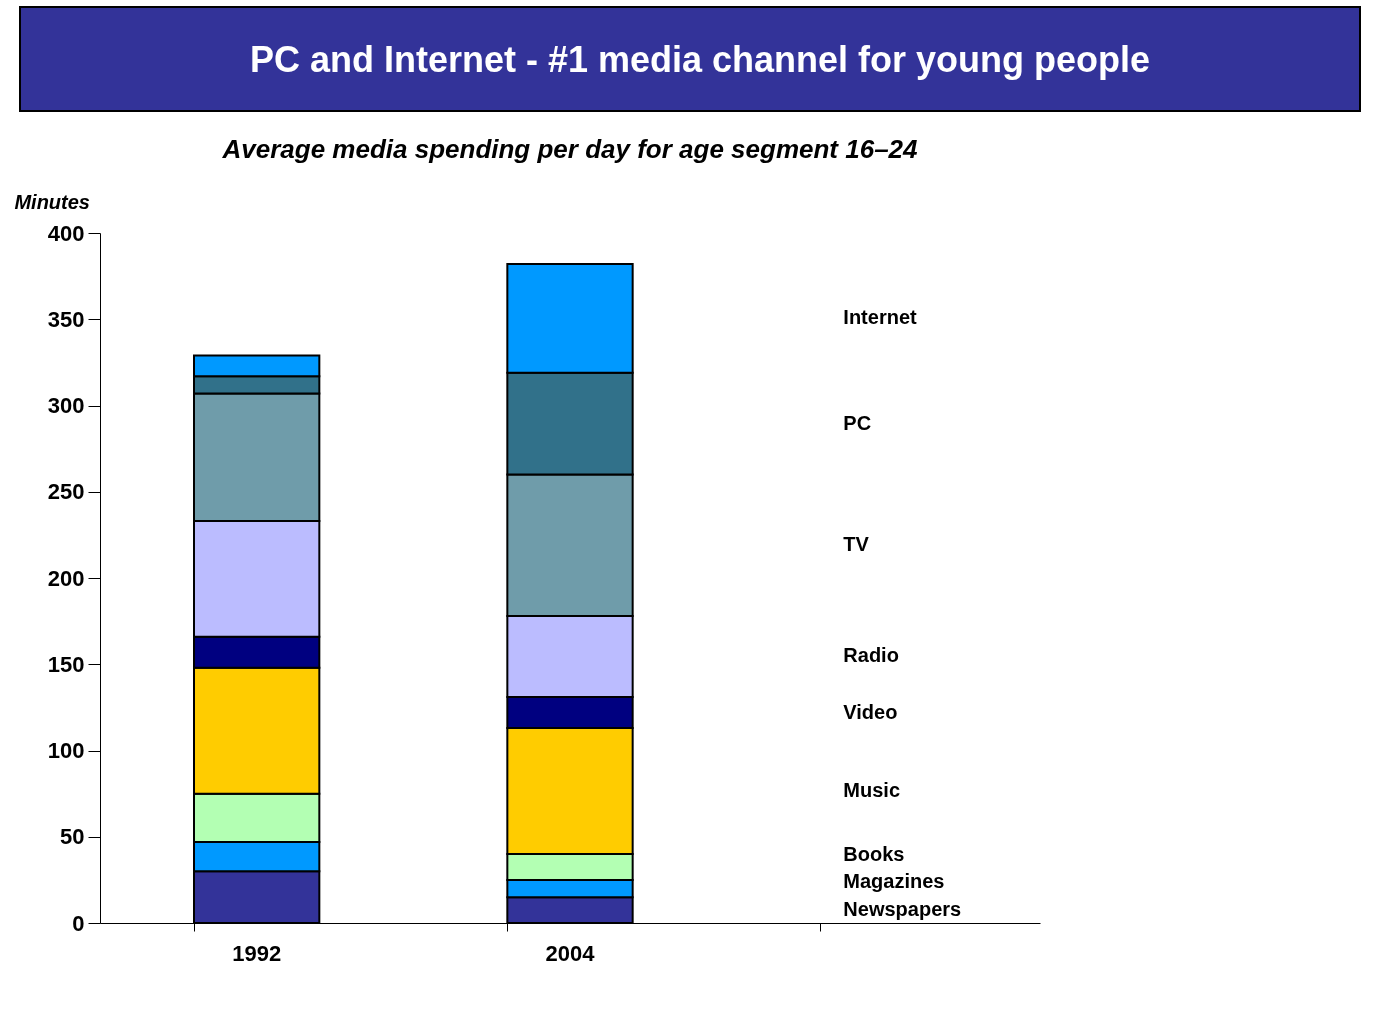  I want to click on text: Magazines, so click(894, 881).